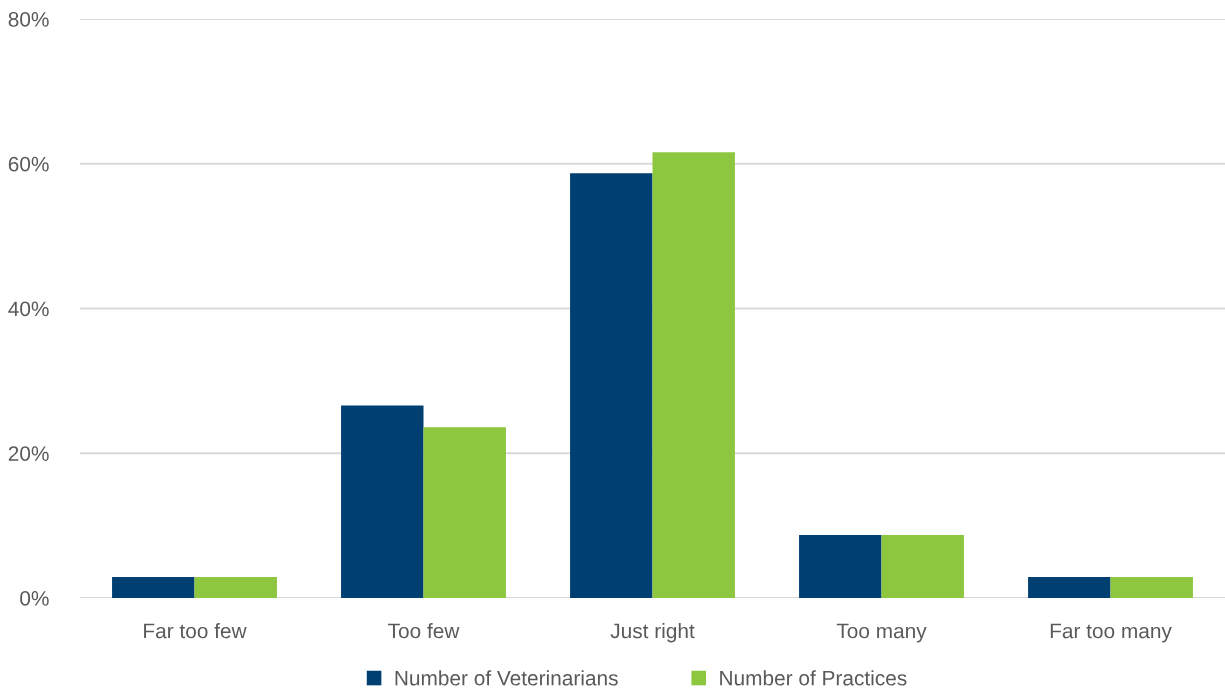  I want to click on y-tick-label: 0%, so click(34, 598).